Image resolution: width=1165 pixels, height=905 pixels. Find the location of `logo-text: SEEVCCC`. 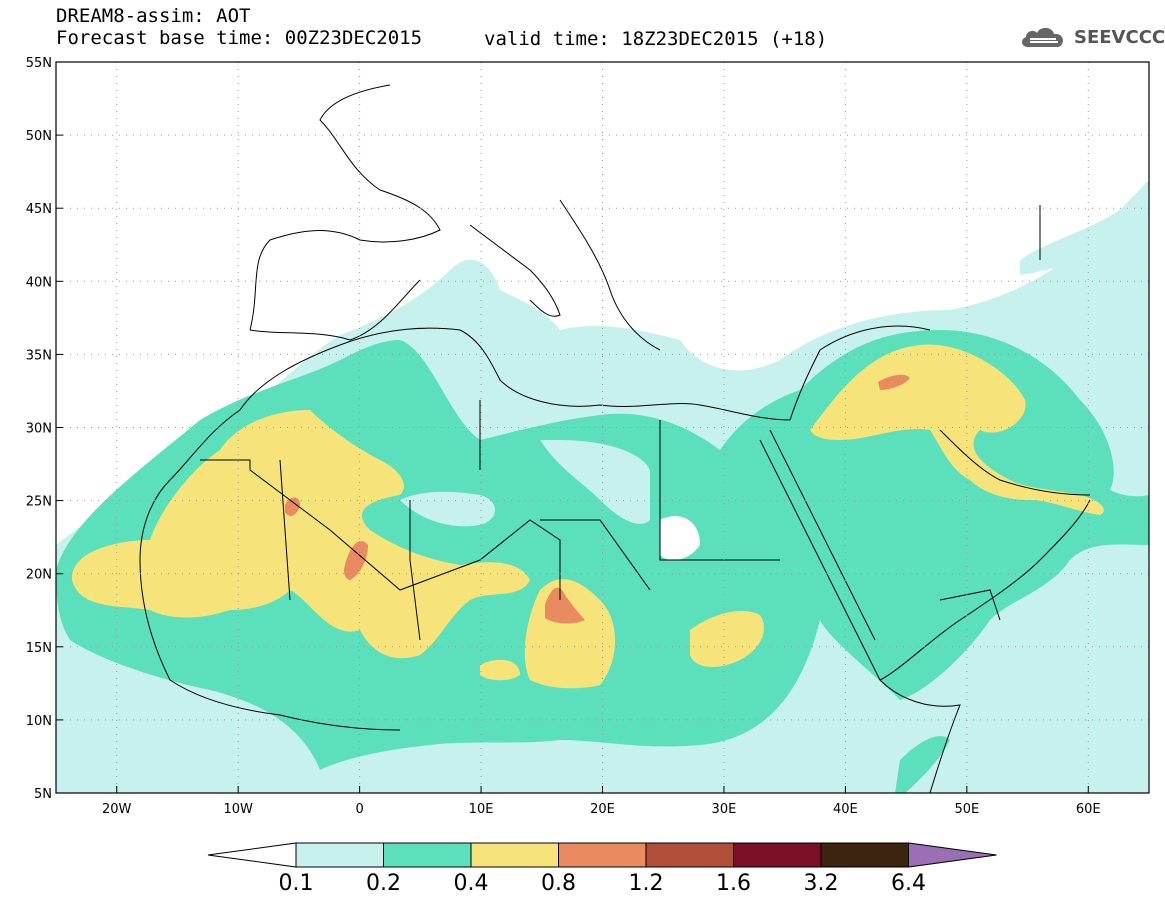

logo-text: SEEVCCC is located at coordinates (1119, 37).